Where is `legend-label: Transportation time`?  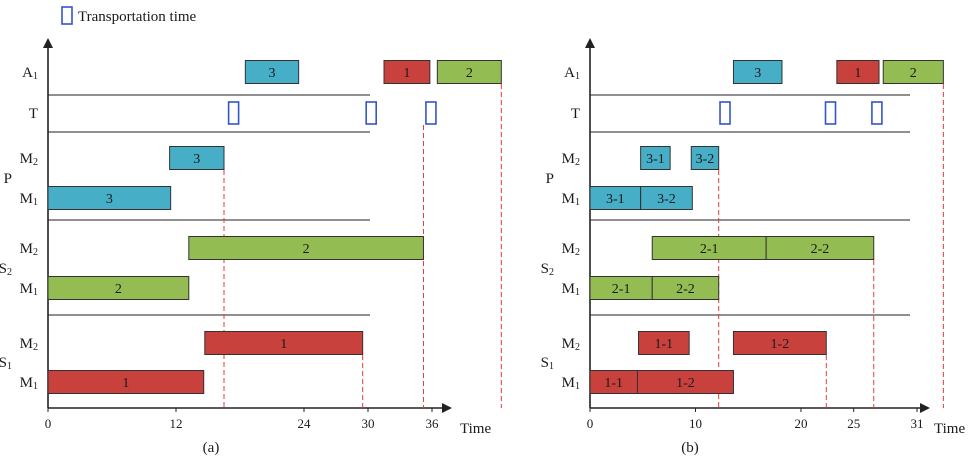
legend-label: Transportation time is located at coordinates (137, 17).